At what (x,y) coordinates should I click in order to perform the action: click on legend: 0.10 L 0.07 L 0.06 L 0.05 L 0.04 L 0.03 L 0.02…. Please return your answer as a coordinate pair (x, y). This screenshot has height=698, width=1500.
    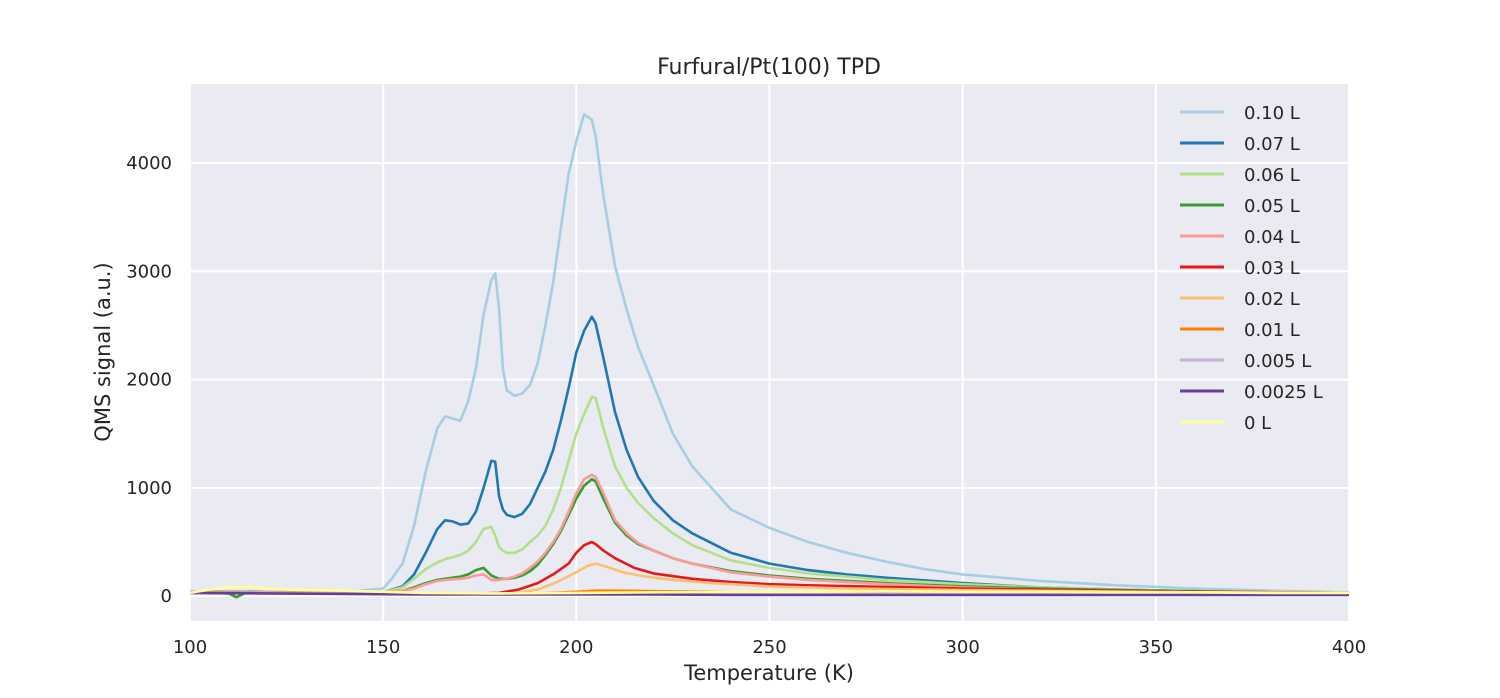
    Looking at the image, I should click on (1251, 268).